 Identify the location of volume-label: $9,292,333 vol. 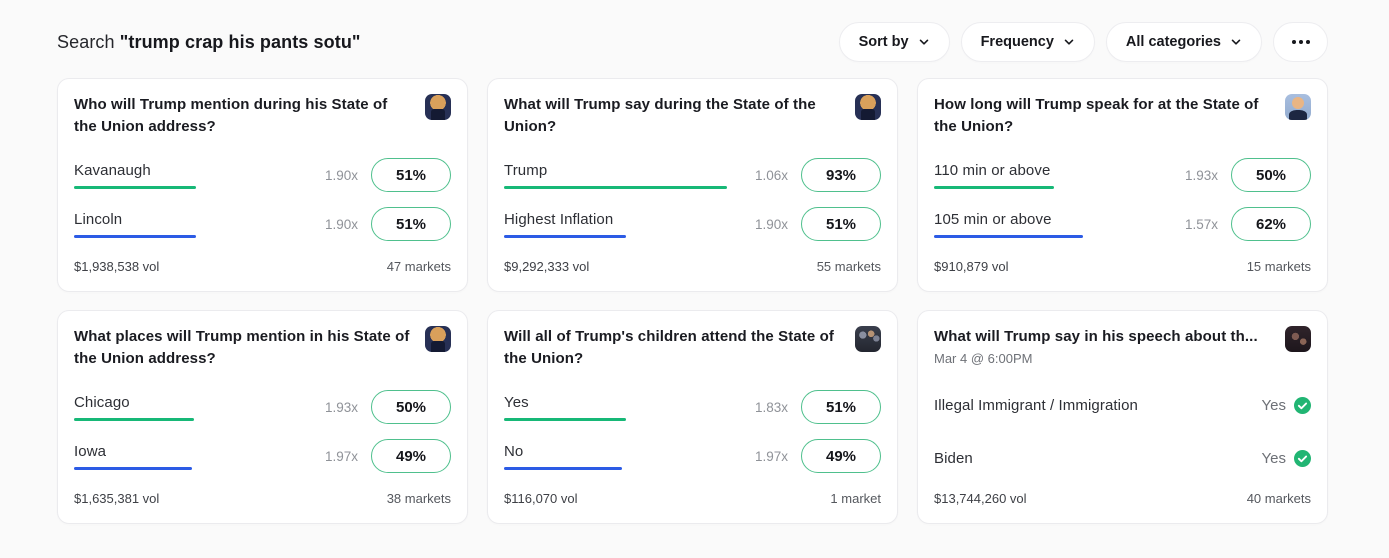
(547, 266).